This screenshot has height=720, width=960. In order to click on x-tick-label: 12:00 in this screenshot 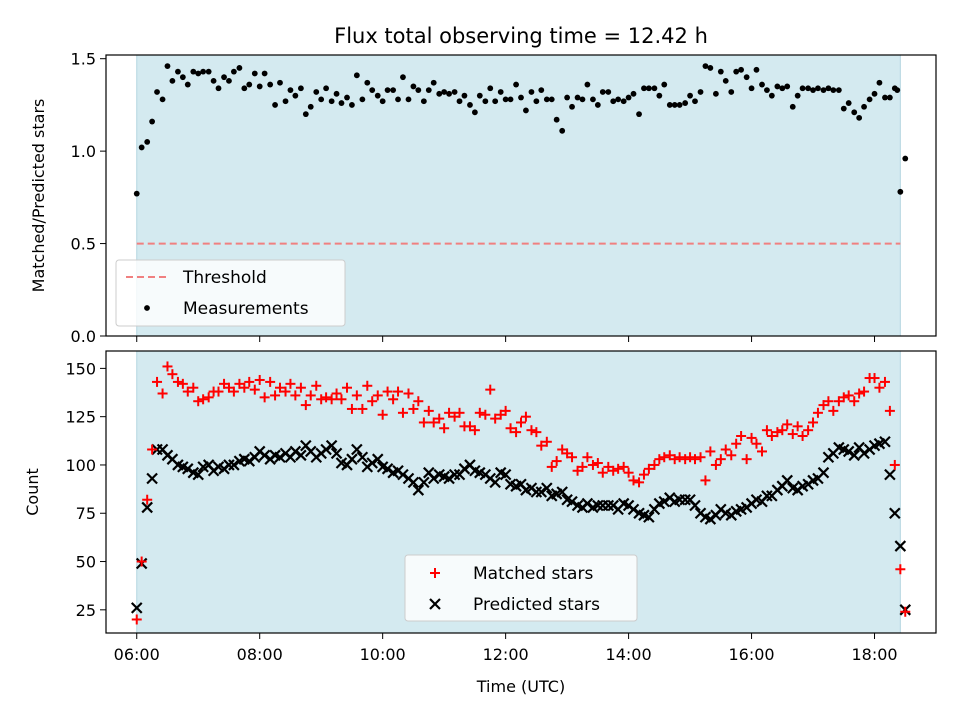, I will do `click(506, 654)`.